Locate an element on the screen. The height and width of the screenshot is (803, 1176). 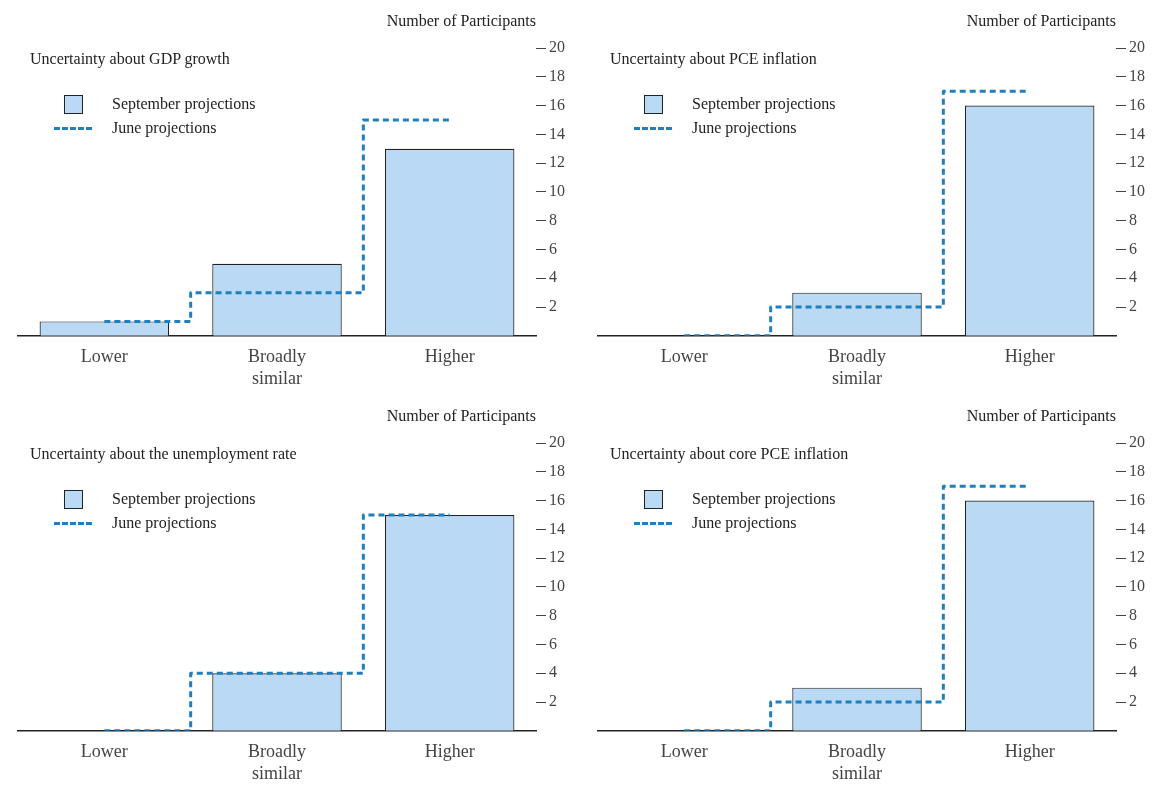
chart-title: Uncertainty about GDP growth is located at coordinates (130, 59).